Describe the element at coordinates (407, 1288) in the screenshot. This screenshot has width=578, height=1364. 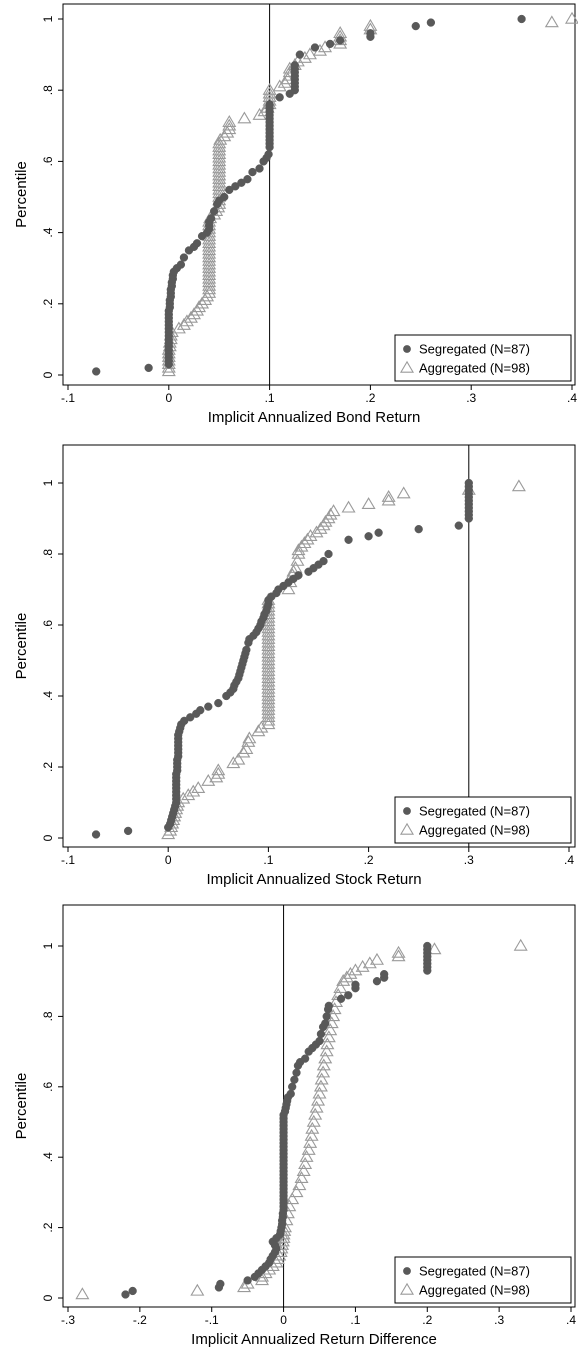
I see `legend-marker-aggregated` at that location.